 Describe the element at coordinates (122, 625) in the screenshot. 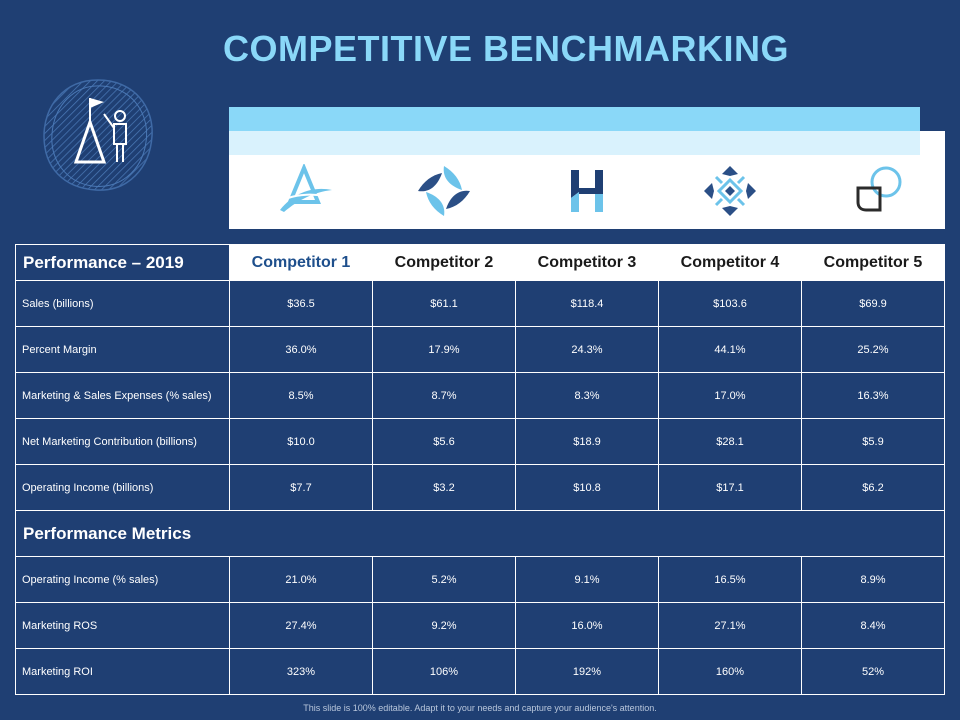

I see `row-label: Marketing ROS` at that location.